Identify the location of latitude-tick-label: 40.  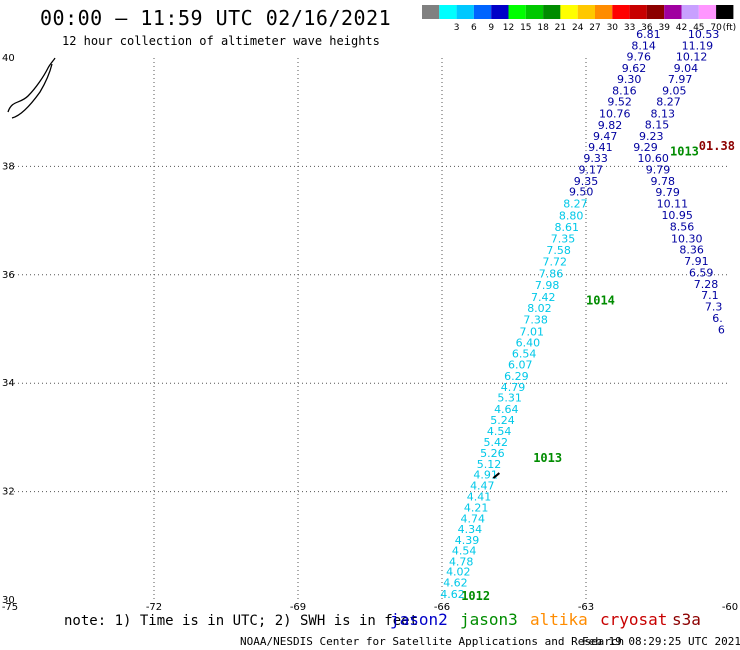
(8, 58).